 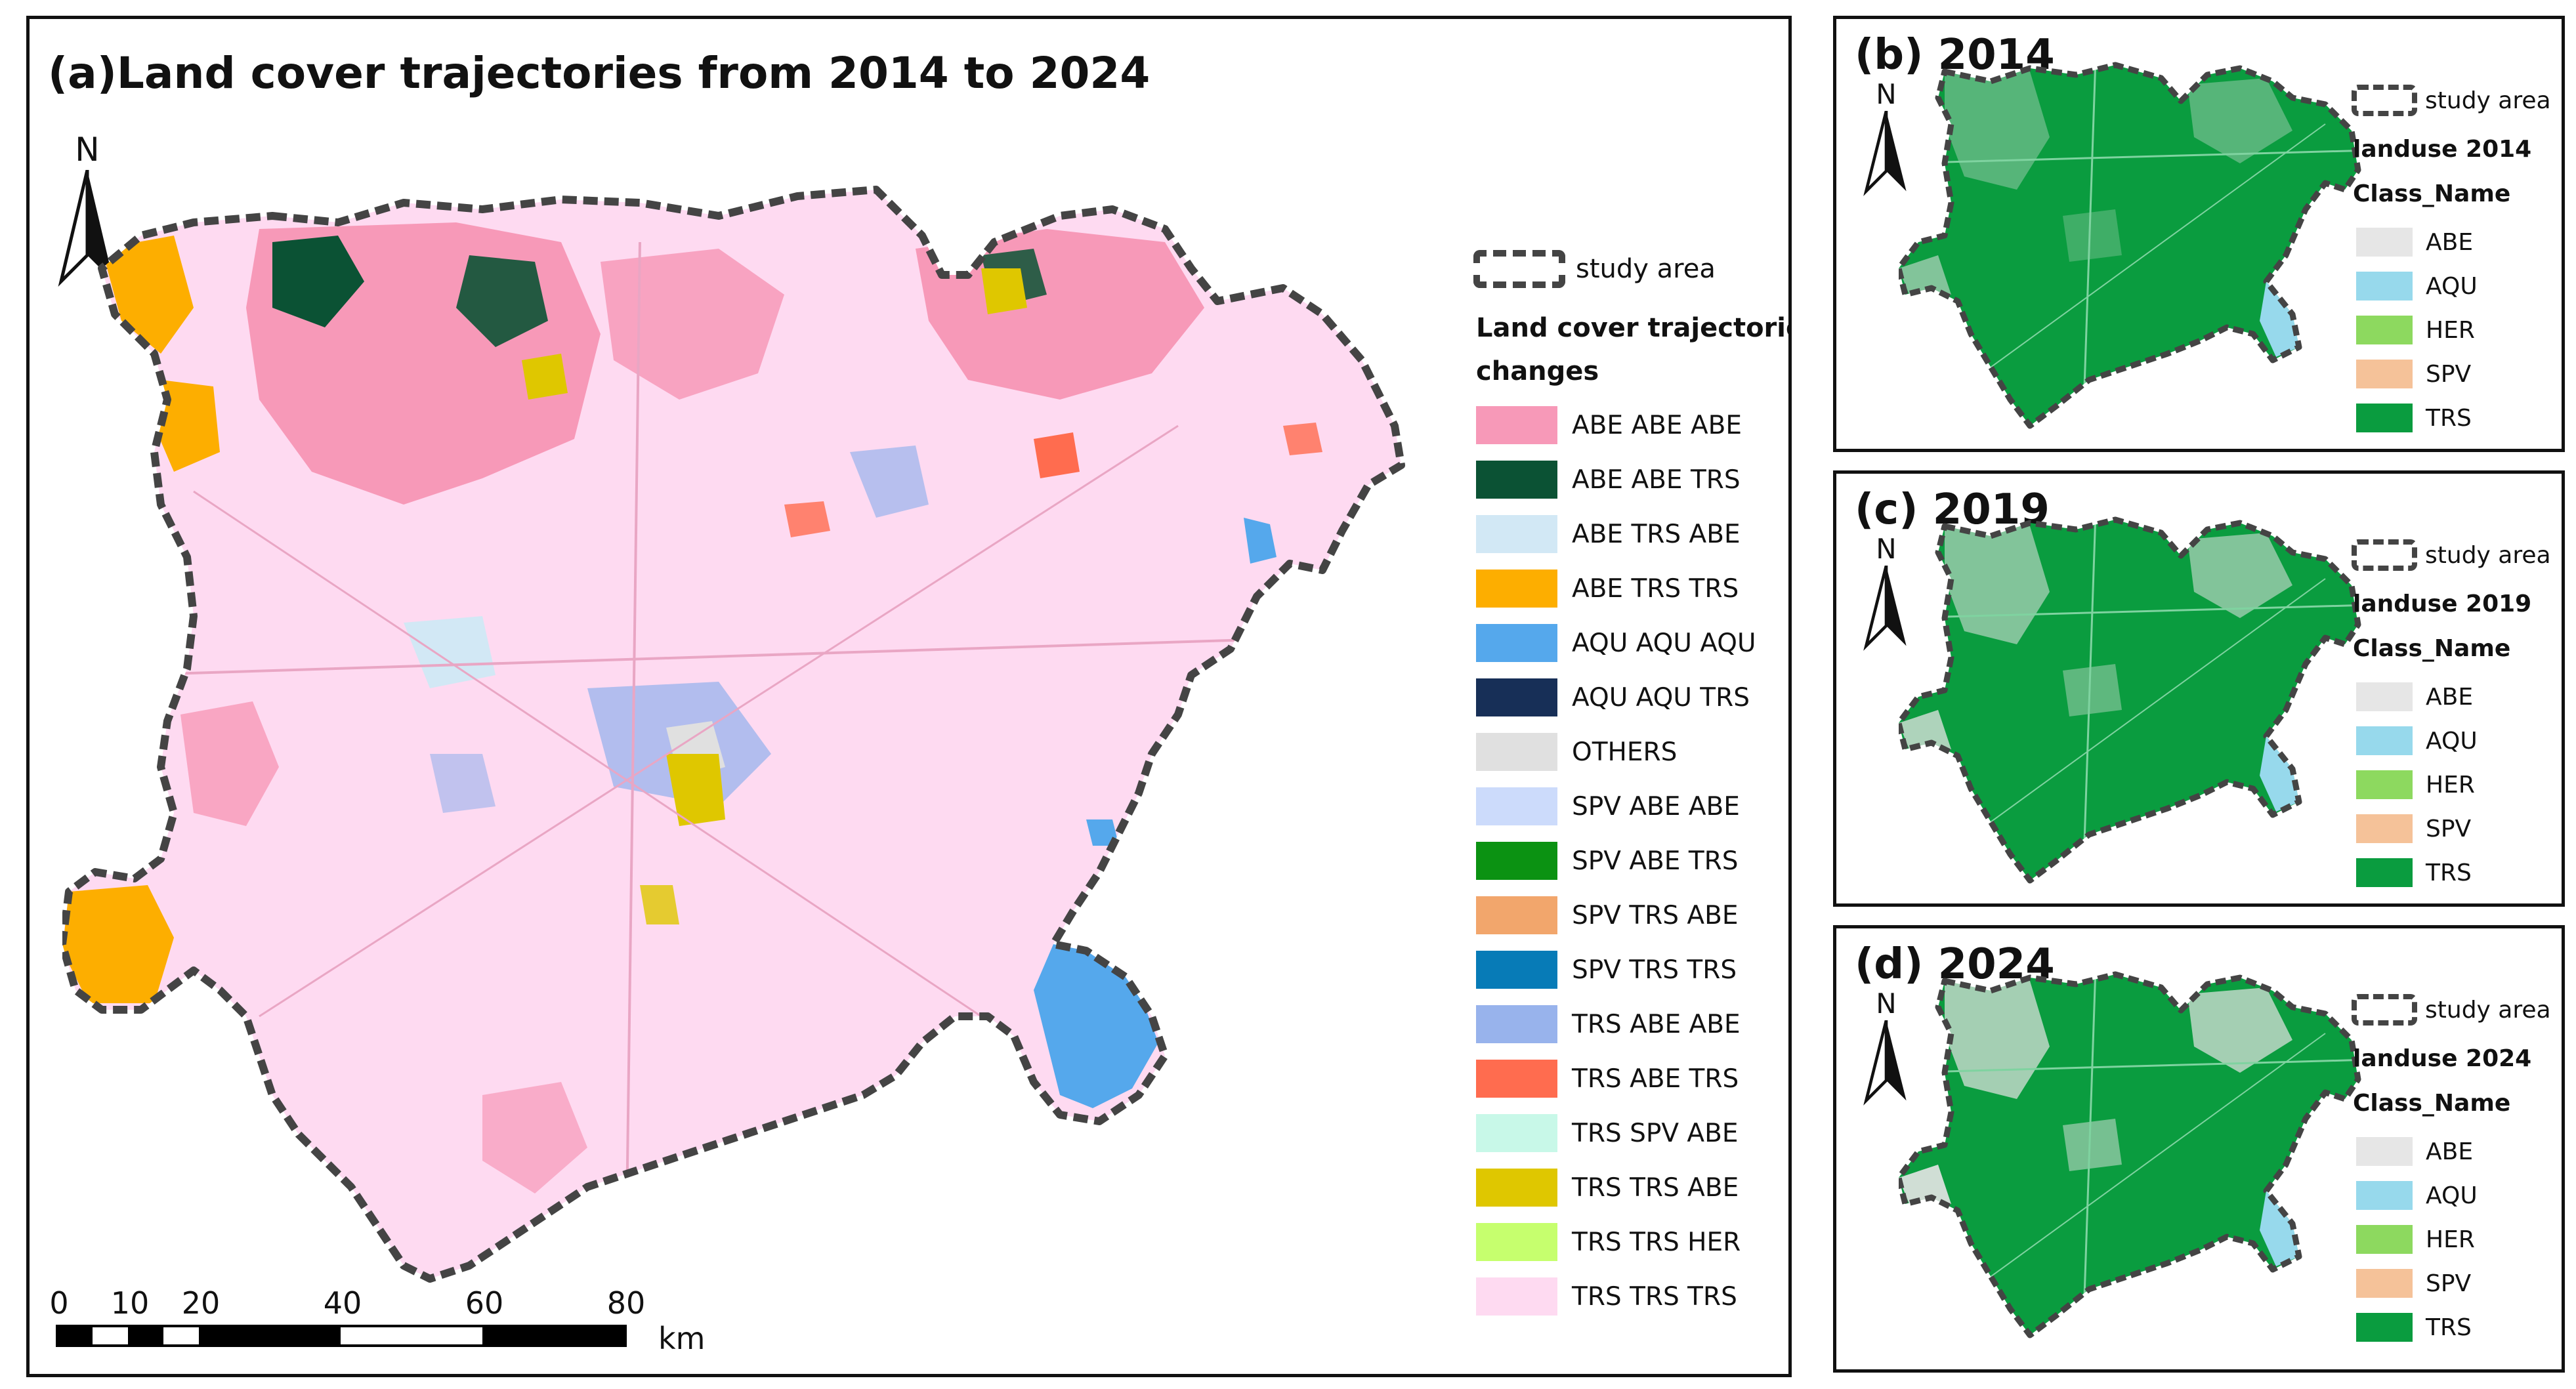 I want to click on legend-label: TRS TRS TRS, so click(x=1654, y=1296).